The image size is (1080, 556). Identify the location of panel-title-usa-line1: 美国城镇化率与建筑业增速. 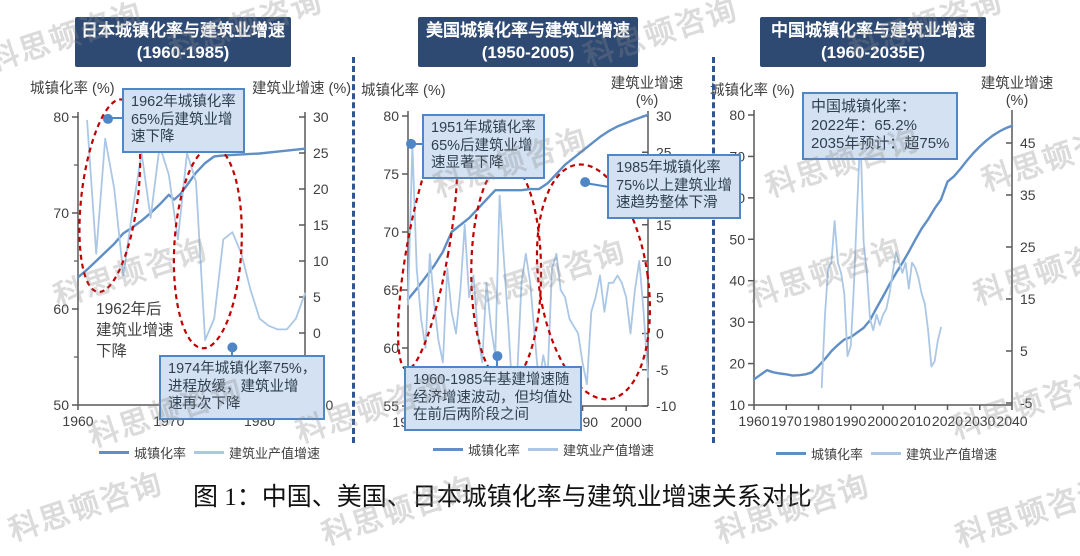
(528, 30).